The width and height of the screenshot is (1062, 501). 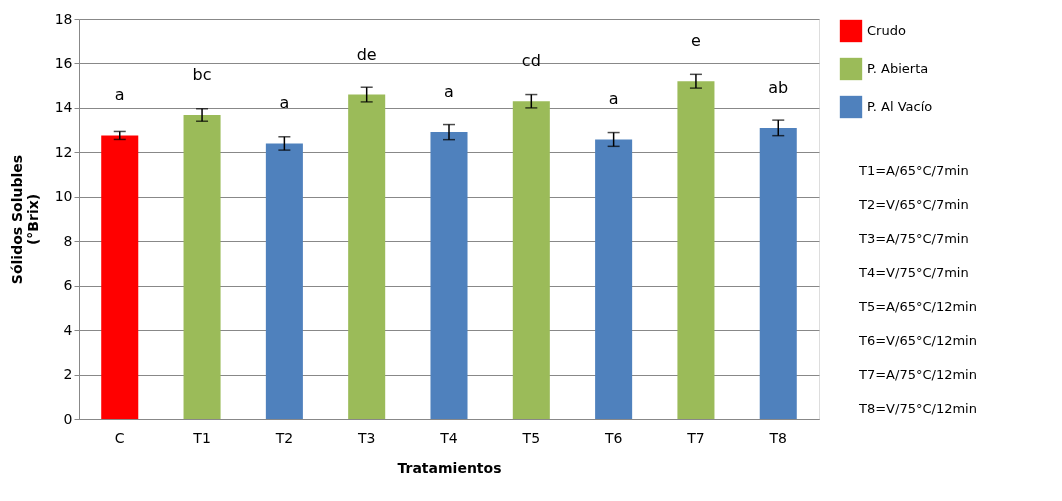 I want to click on x-tick-label: T1, so click(x=201, y=437).